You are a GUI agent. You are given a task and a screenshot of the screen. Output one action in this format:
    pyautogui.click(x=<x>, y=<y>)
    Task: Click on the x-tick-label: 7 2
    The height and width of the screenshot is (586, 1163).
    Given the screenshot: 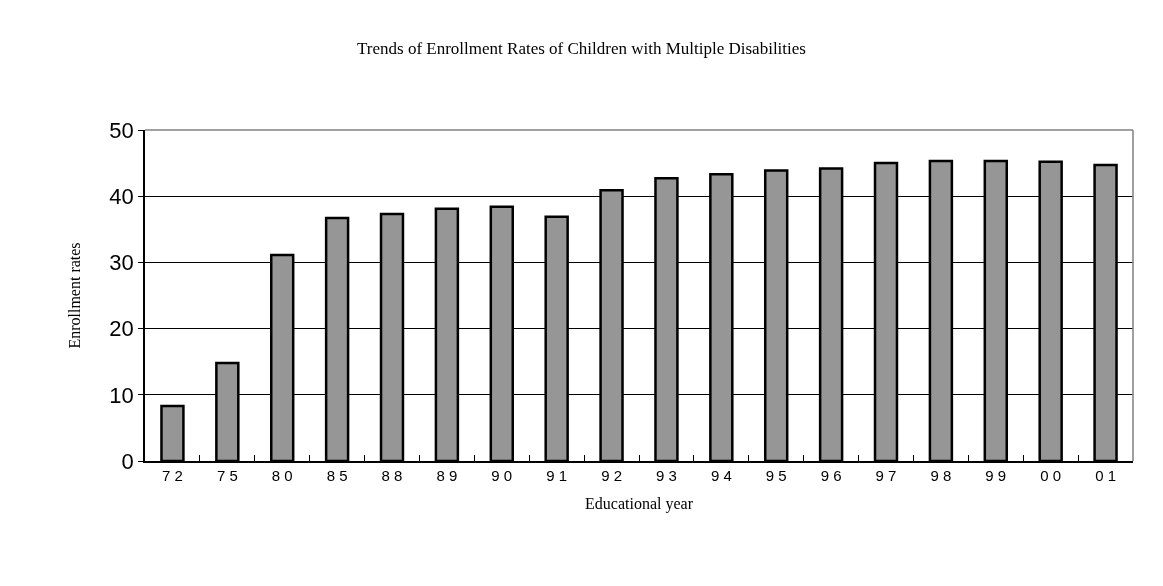 What is the action you would take?
    pyautogui.click(x=172, y=475)
    